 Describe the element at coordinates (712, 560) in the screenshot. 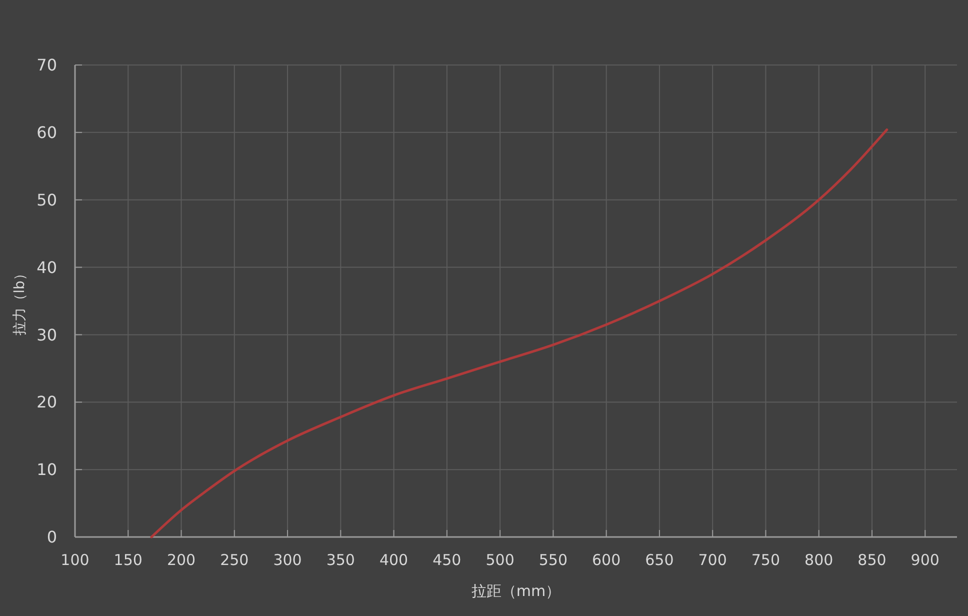

I see `x-tick-label: 700` at that location.